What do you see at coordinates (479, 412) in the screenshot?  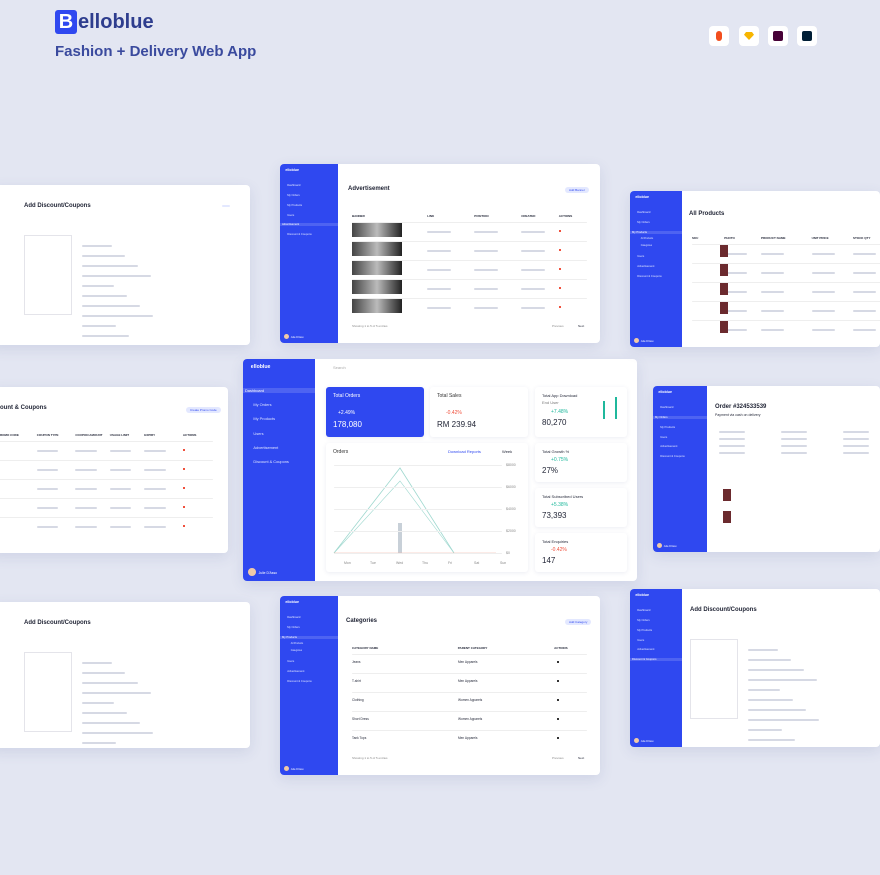 I see `total-sales-card: Total Sales -0.42% RM 239.94` at bounding box center [479, 412].